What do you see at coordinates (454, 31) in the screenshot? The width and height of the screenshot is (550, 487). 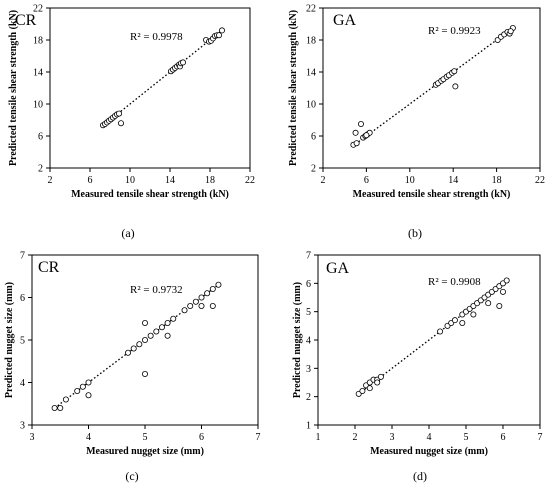 I see `r-squared-annotation: R² = 0.9923` at bounding box center [454, 31].